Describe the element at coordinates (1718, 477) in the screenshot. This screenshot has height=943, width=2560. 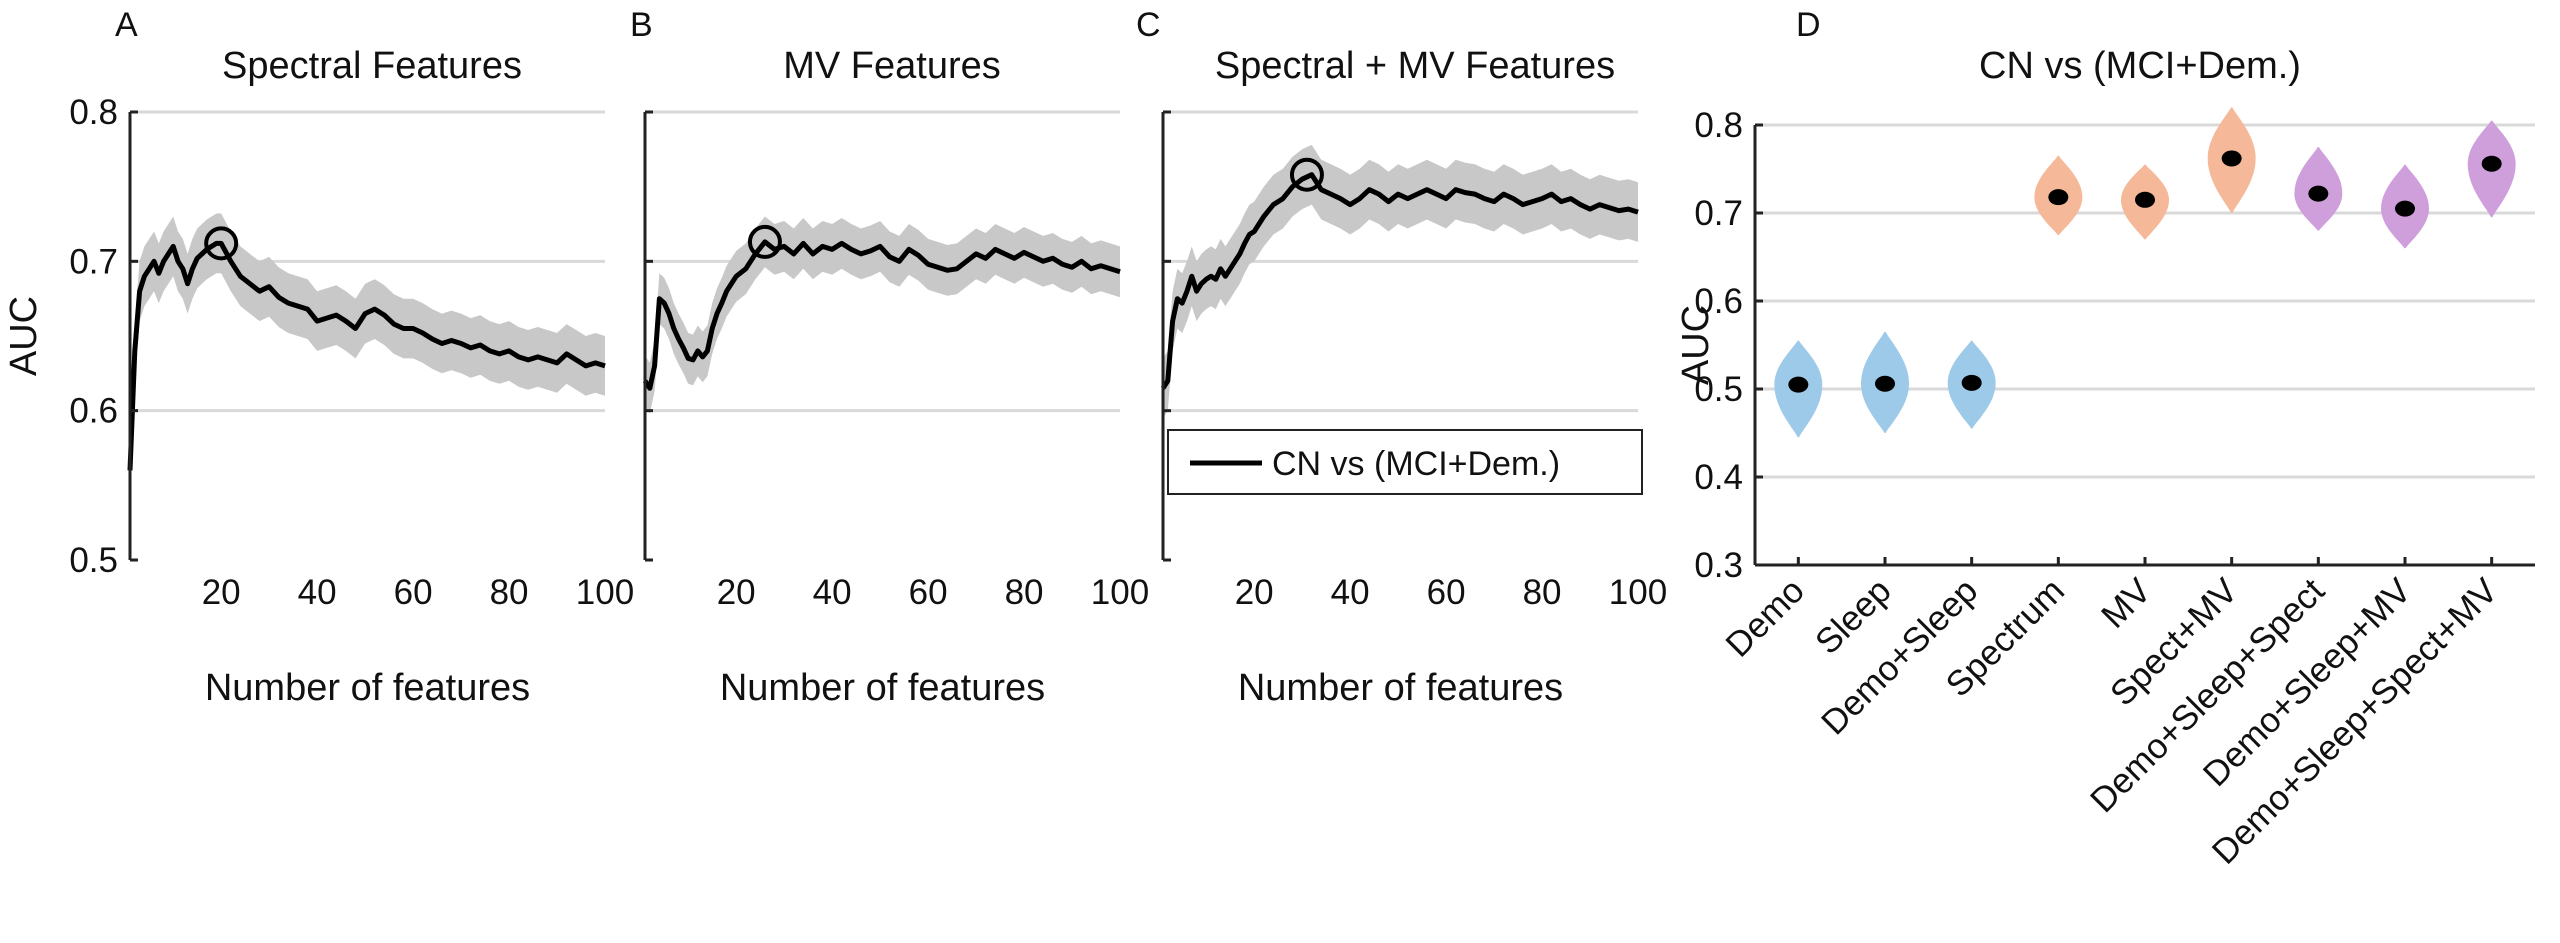
I see `y-tick-label: 0.4` at that location.